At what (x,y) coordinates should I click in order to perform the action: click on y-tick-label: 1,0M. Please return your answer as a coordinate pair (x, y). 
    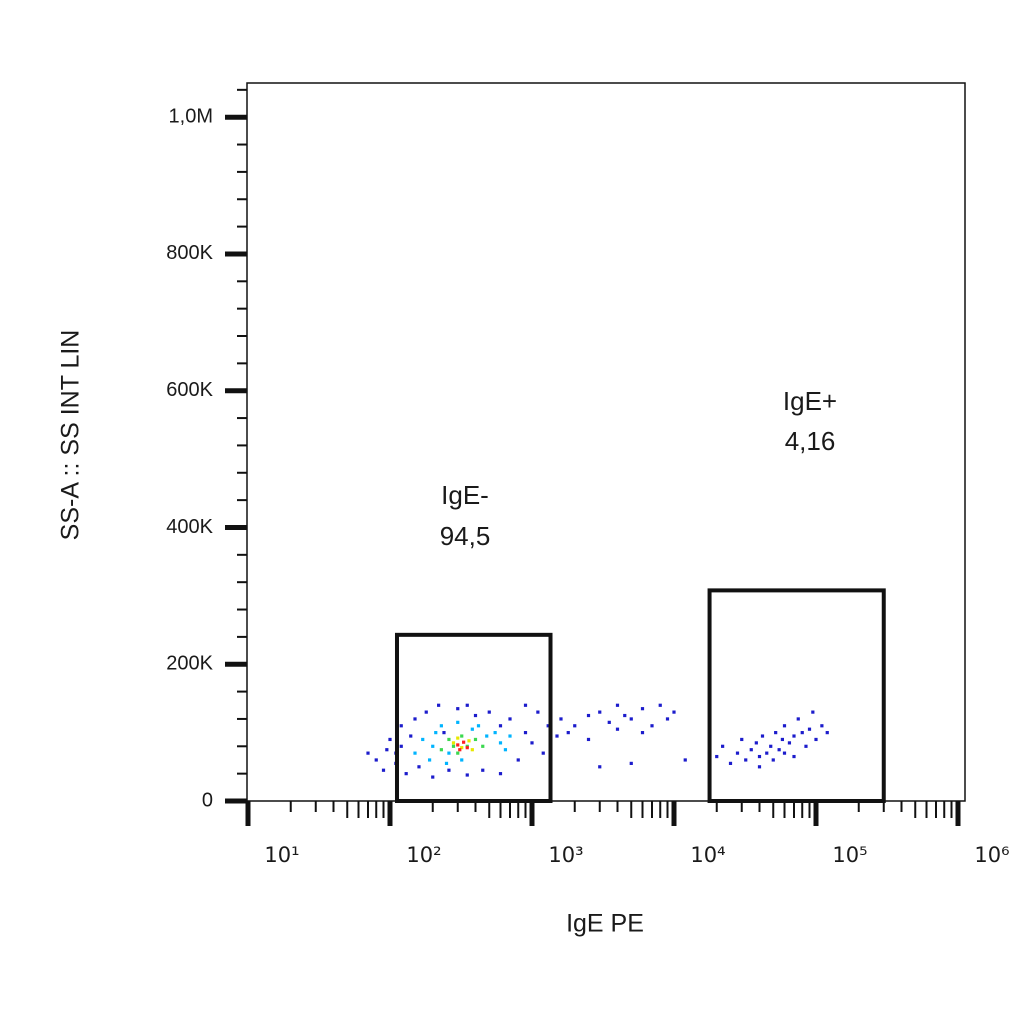
    Looking at the image, I should click on (191, 116).